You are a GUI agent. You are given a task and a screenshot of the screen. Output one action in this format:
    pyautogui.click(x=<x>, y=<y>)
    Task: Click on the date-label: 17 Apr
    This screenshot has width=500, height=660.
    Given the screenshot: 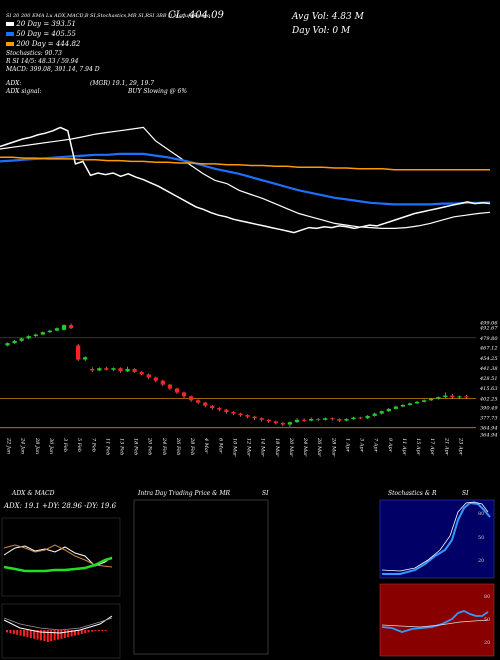 What is the action you would take?
    pyautogui.click(x=432, y=447)
    